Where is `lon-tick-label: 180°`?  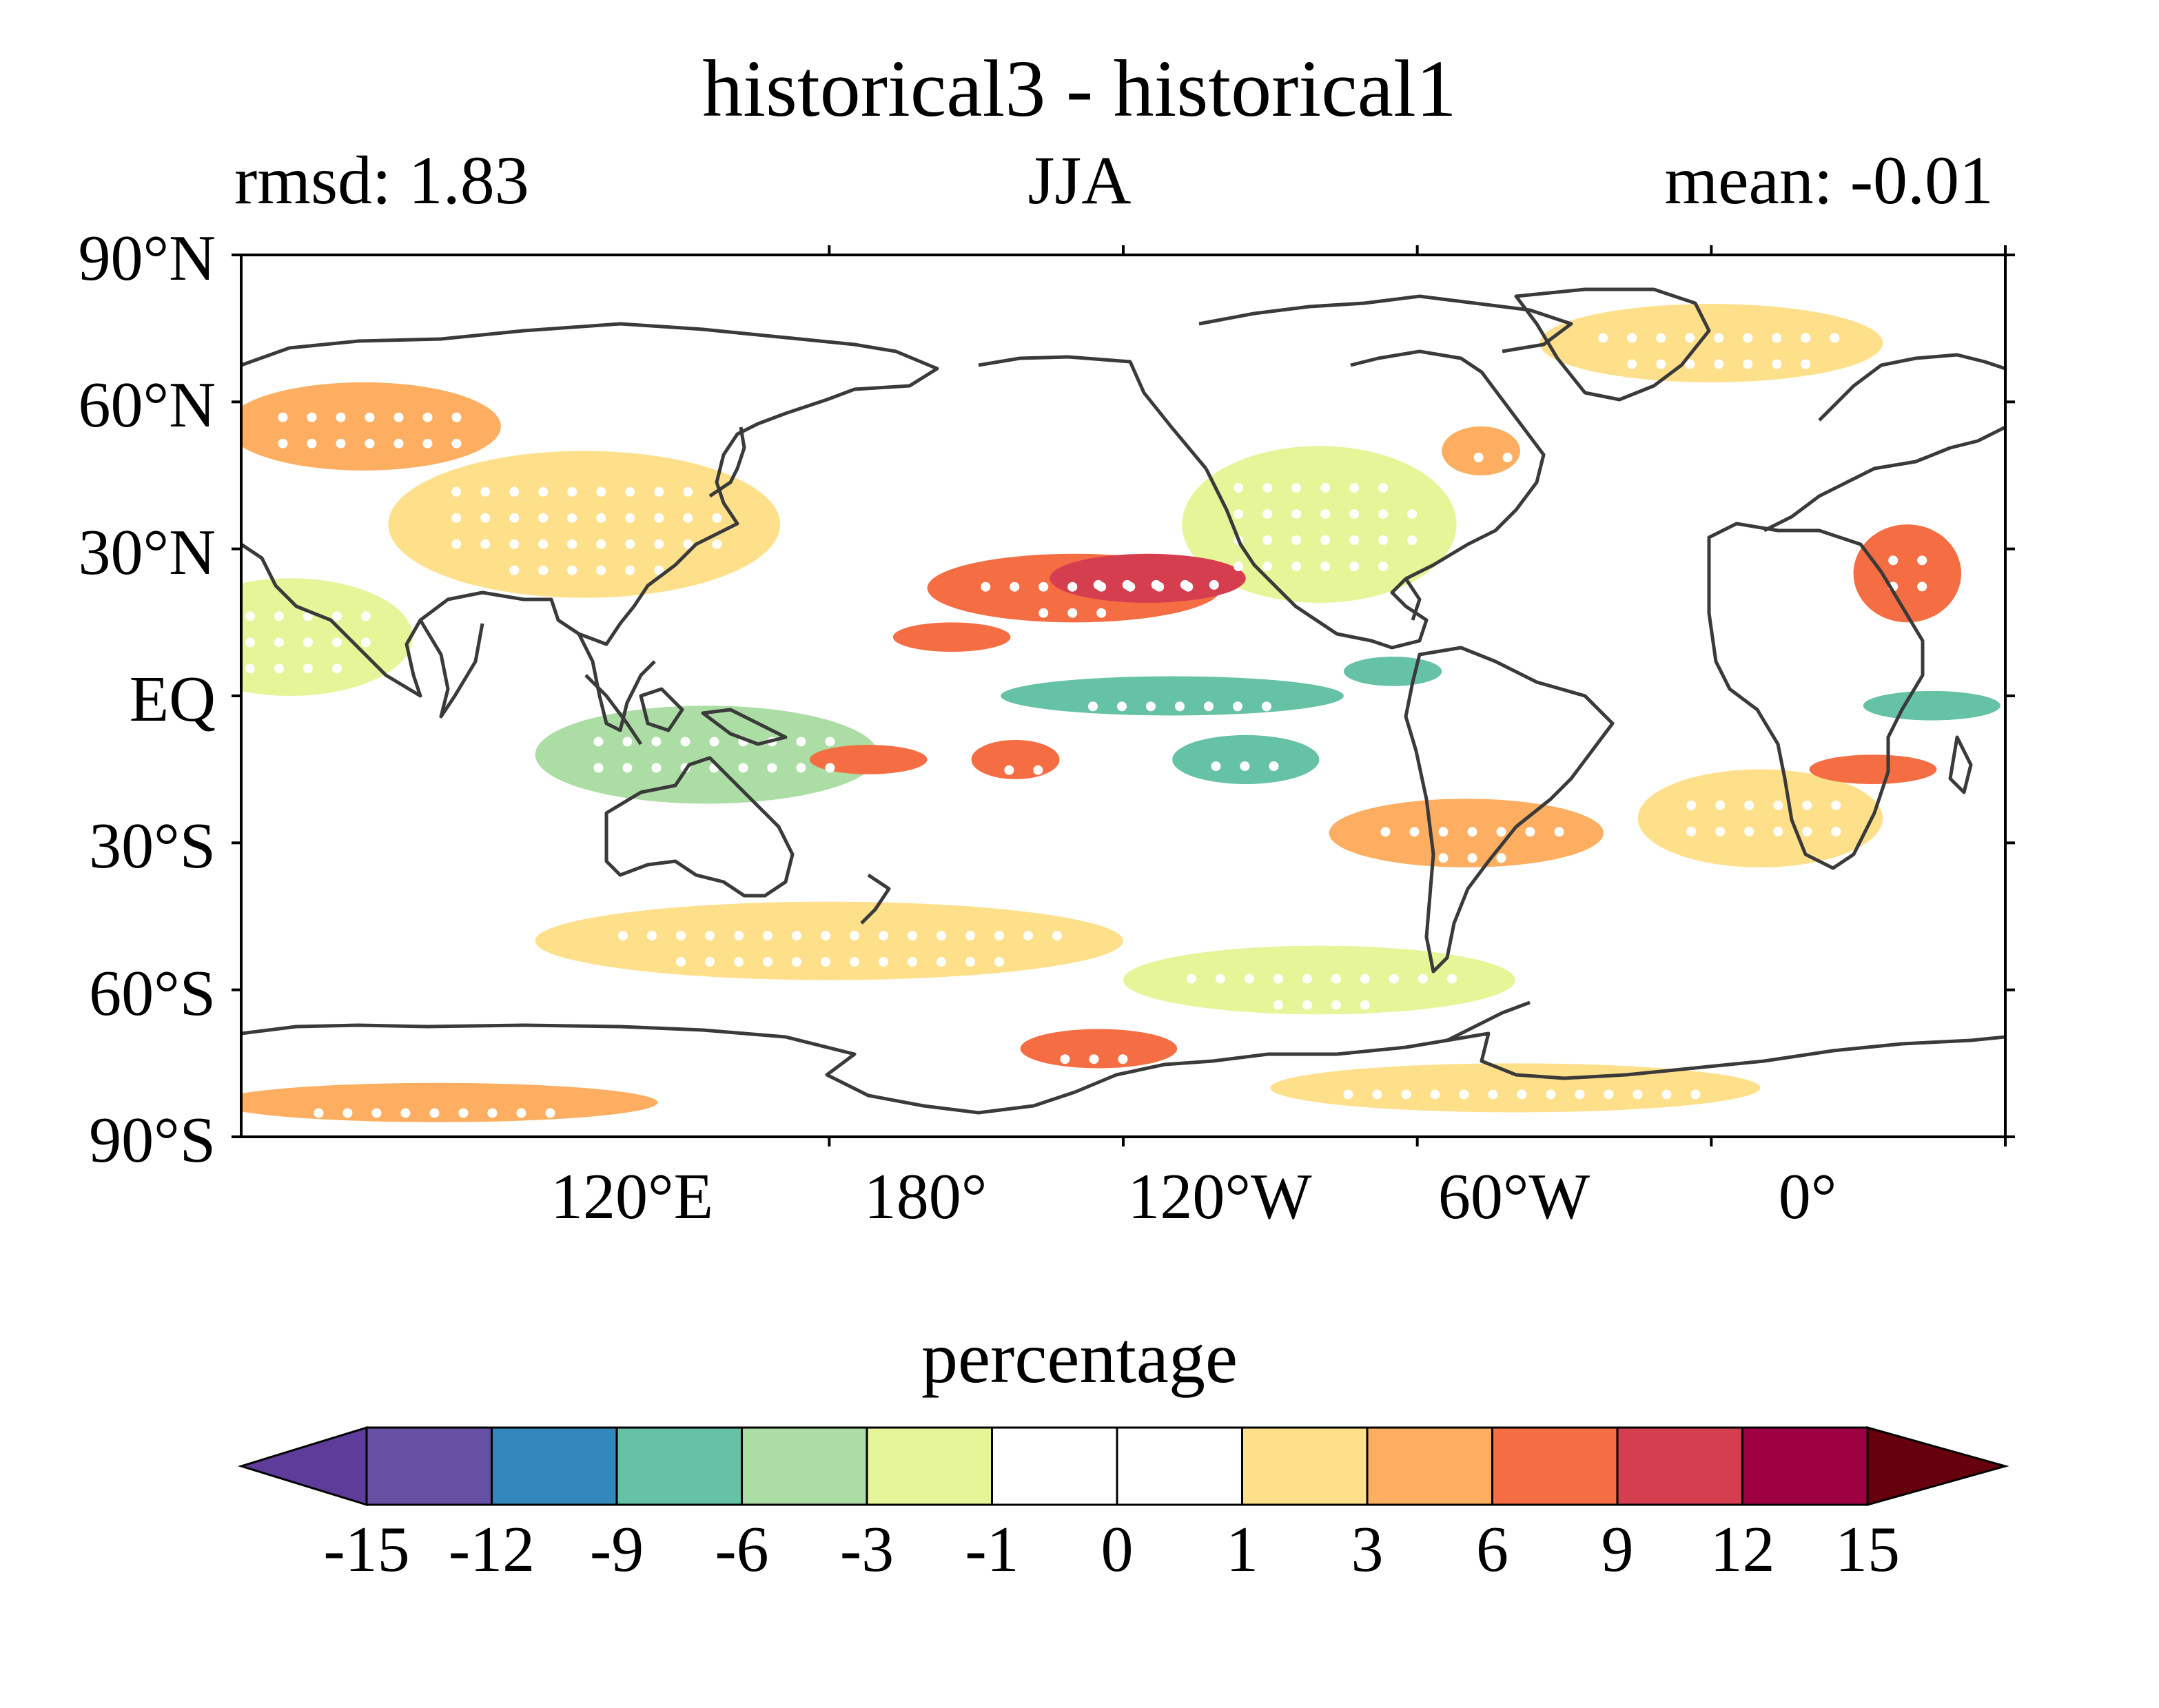
lon-tick-label: 180° is located at coordinates (925, 1197).